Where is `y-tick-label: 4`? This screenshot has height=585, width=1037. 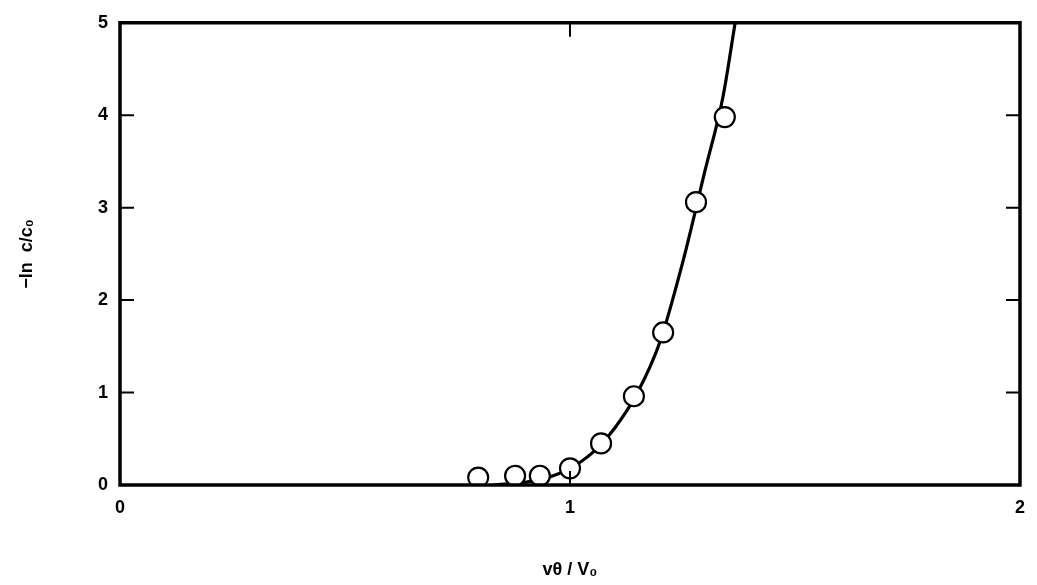 y-tick-label: 4 is located at coordinates (102, 114).